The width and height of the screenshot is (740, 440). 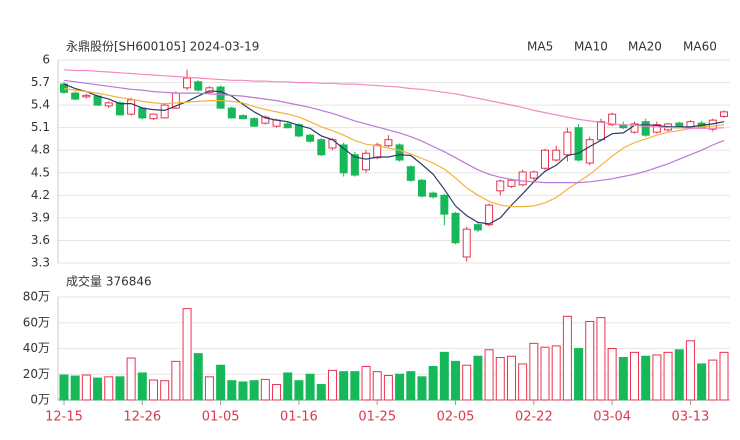 I want to click on legend-label: MA60, so click(x=700, y=47).